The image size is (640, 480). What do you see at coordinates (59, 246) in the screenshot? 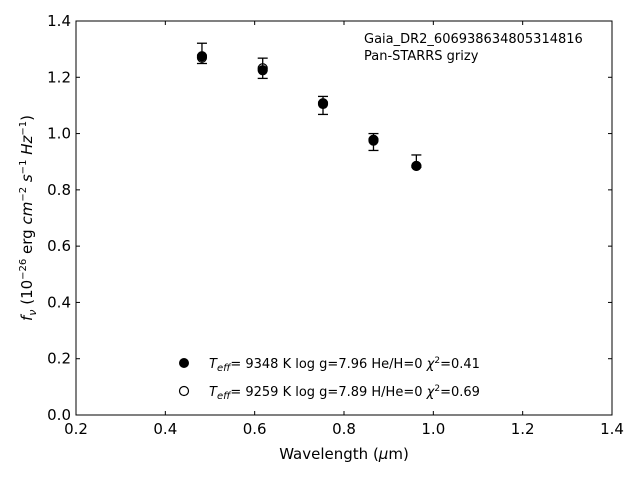
I see `y-tick-label: 0.6` at bounding box center [59, 246].